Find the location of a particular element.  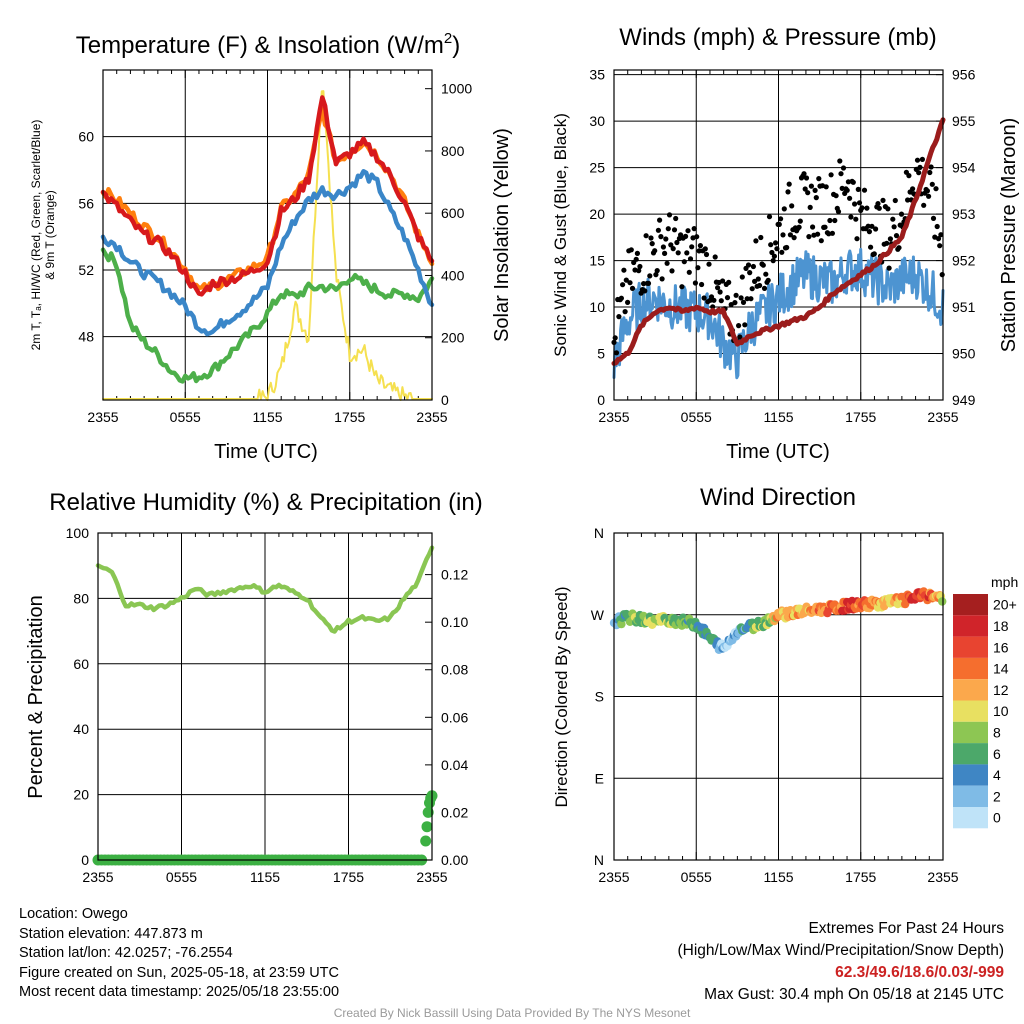

winds-xlabel: Time (UTC) is located at coordinates (778, 452).